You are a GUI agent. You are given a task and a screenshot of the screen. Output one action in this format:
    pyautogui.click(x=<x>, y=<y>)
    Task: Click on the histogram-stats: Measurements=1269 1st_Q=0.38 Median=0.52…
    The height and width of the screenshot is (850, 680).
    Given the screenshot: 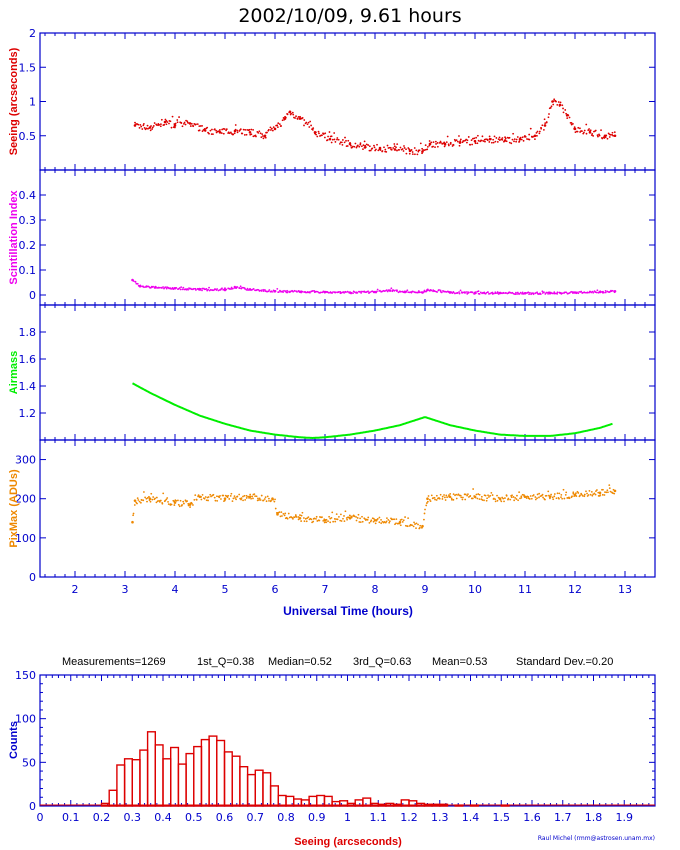 What is the action you would take?
    pyautogui.click(x=337, y=662)
    